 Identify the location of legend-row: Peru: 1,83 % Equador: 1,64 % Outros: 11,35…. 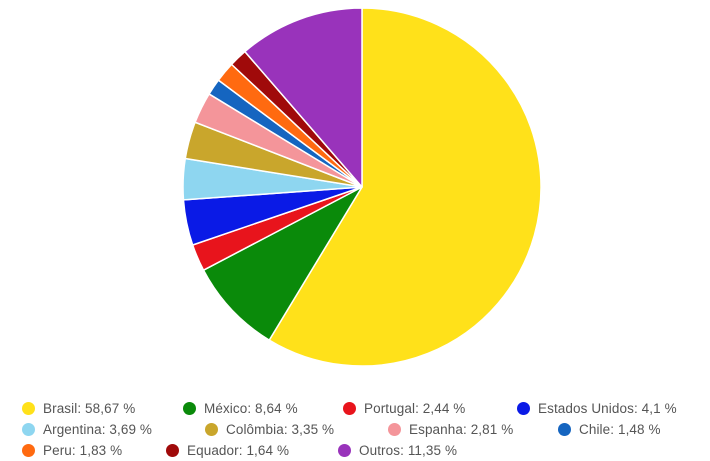
(355, 450).